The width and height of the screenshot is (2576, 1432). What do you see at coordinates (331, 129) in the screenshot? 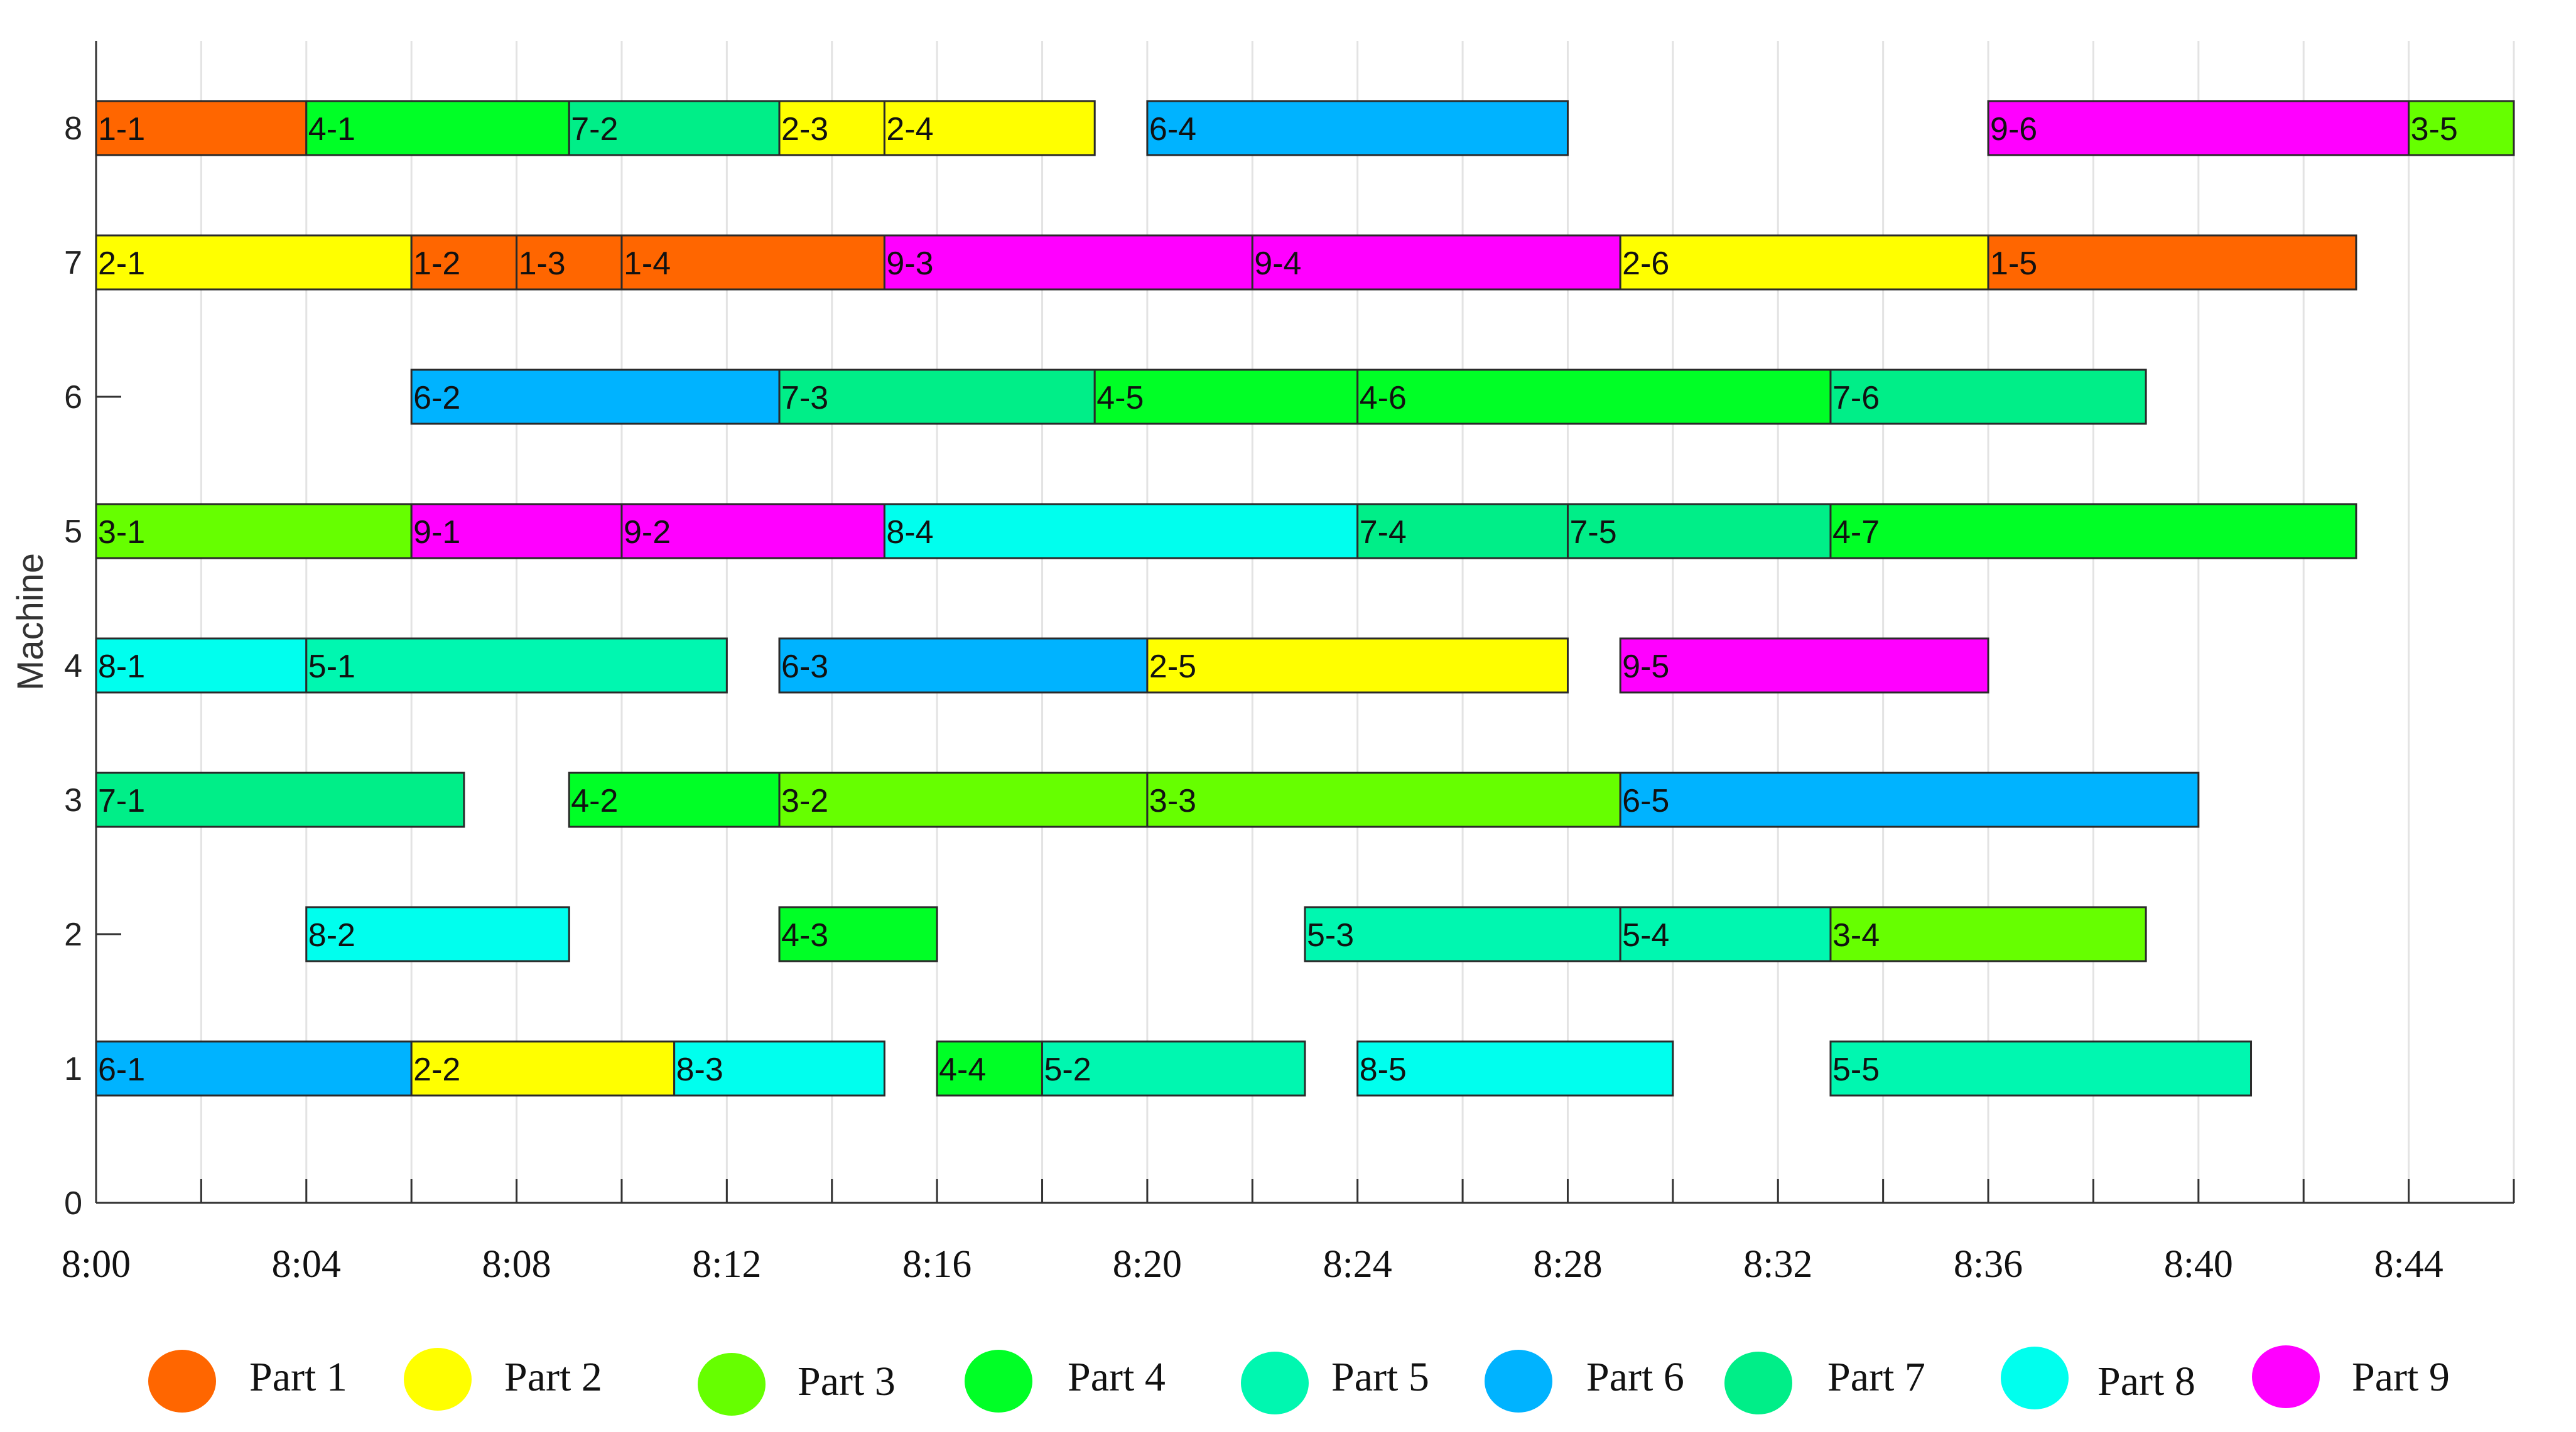
I see `operation-label: 4-1` at bounding box center [331, 129].